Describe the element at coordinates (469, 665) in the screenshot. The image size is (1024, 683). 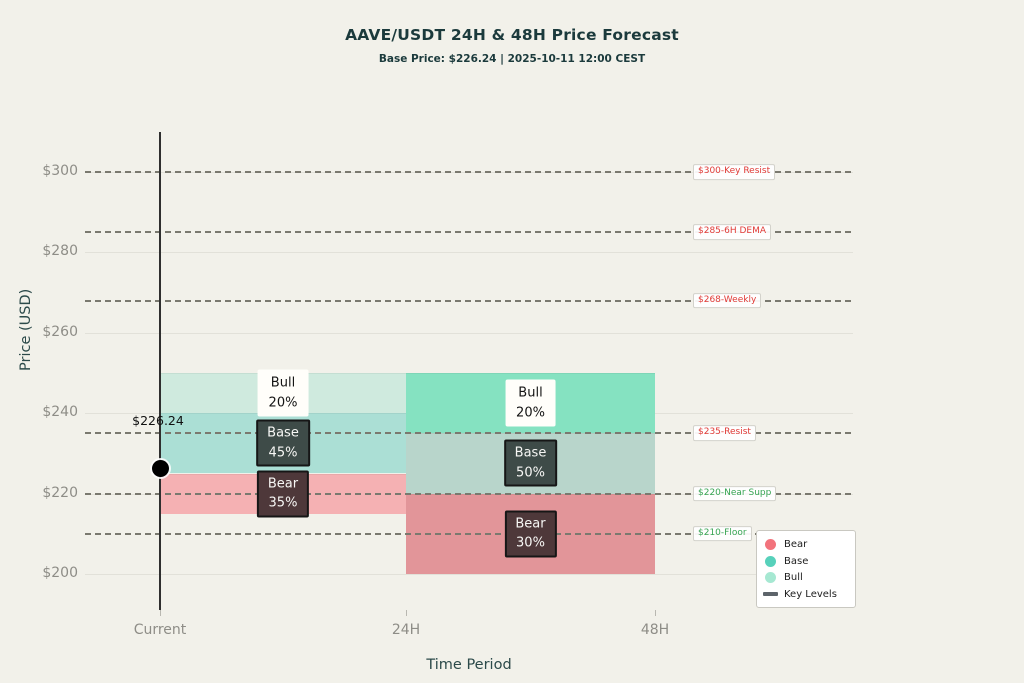
I see `x-axis-title: Time Period` at that location.